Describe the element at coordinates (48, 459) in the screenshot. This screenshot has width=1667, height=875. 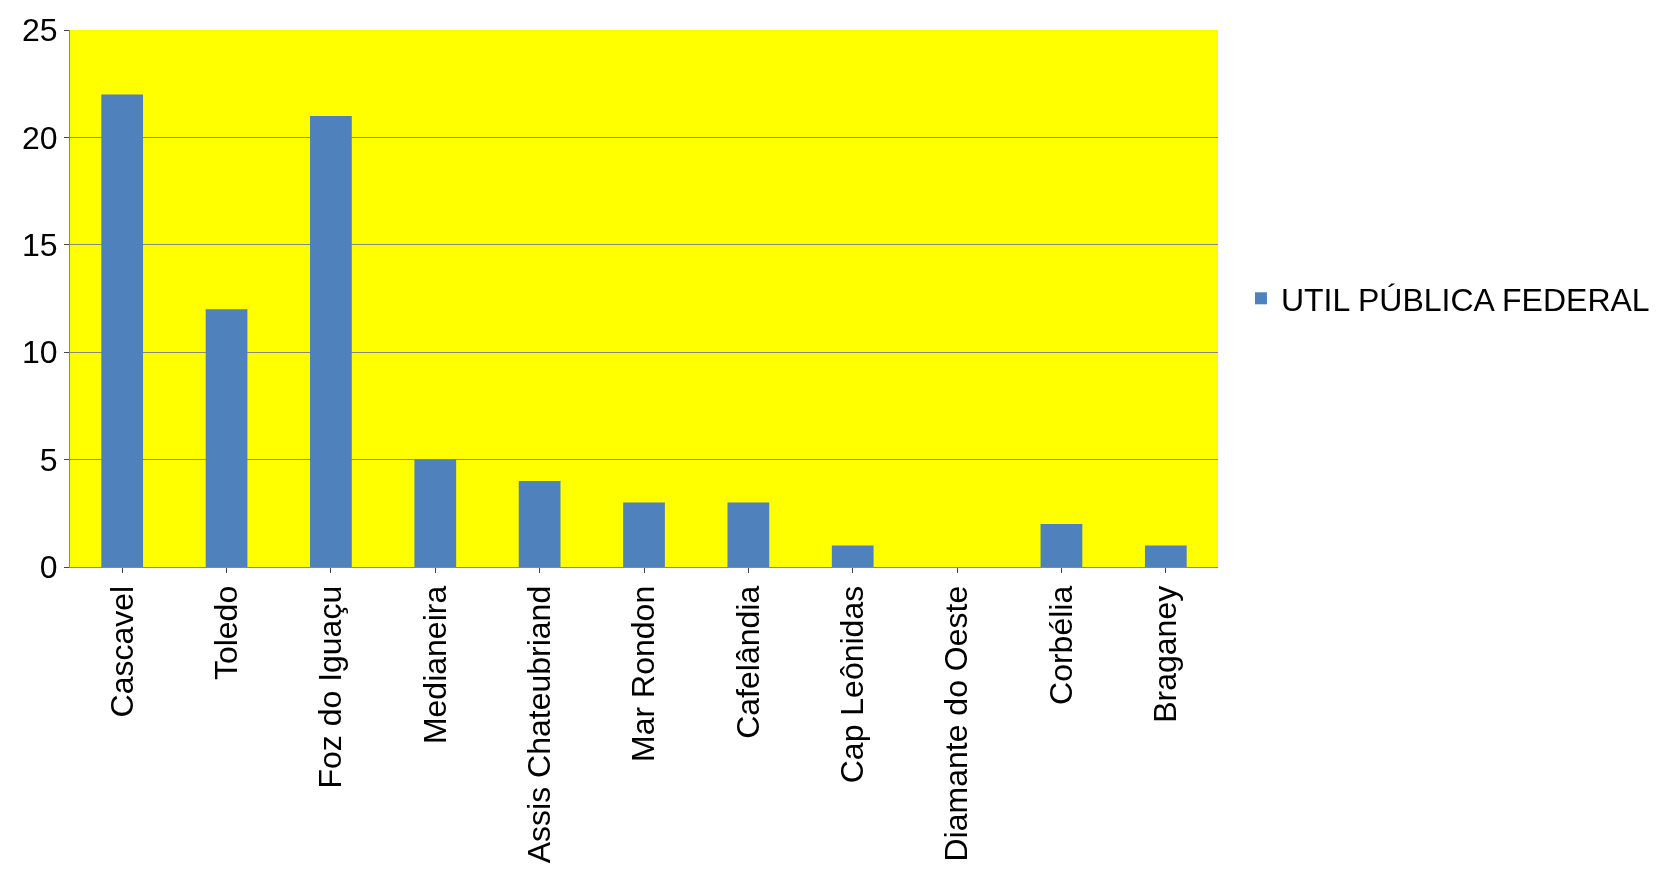
I see `y-tick-label: 5` at that location.